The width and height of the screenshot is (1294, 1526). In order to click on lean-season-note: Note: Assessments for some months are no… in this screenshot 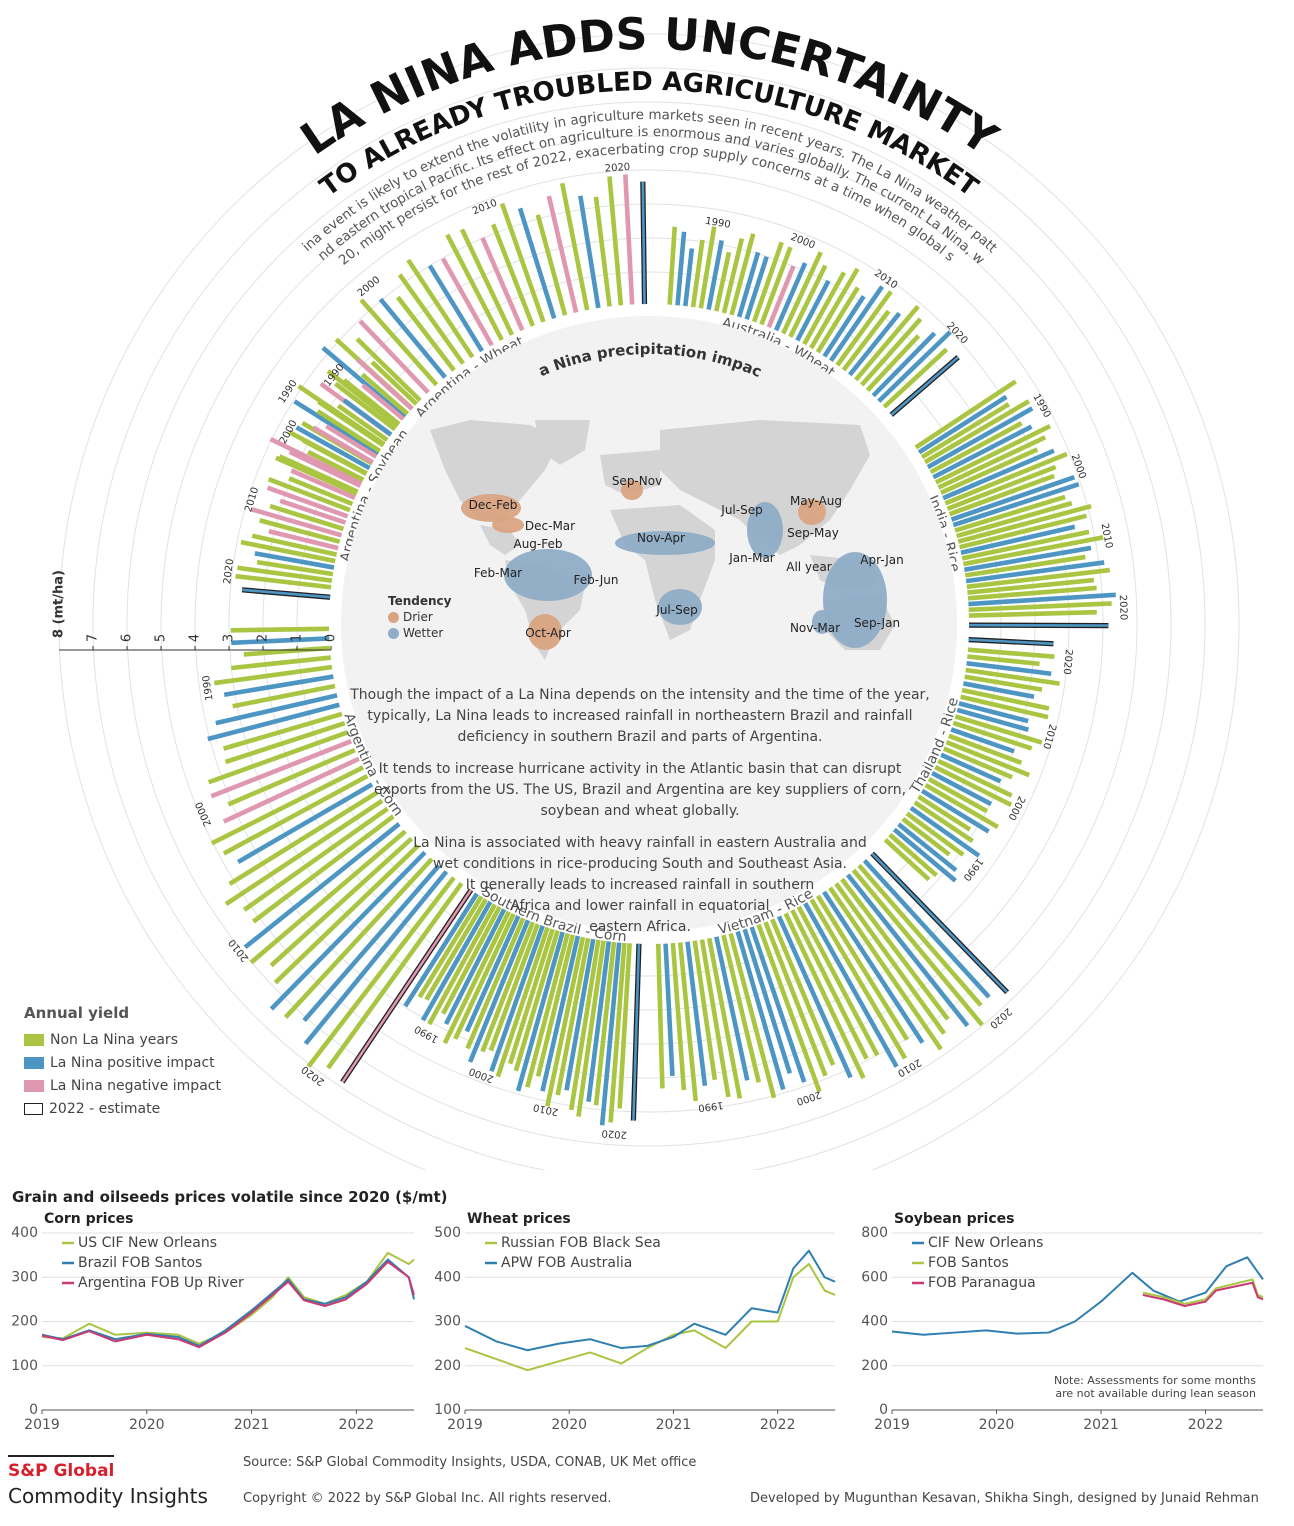, I will do `click(1133, 1387)`.